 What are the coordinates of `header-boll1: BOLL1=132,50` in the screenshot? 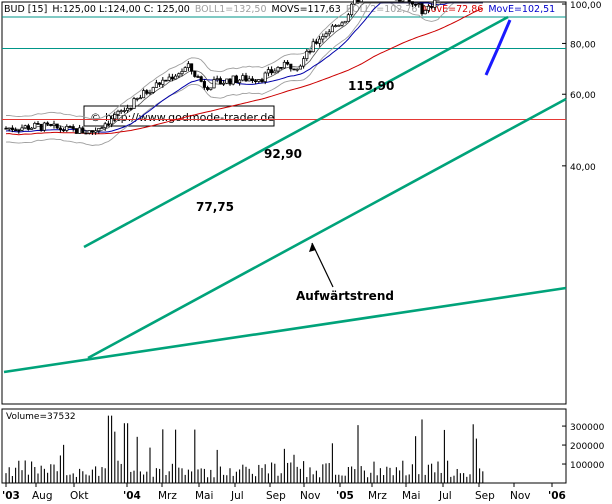 It's located at (231, 9).